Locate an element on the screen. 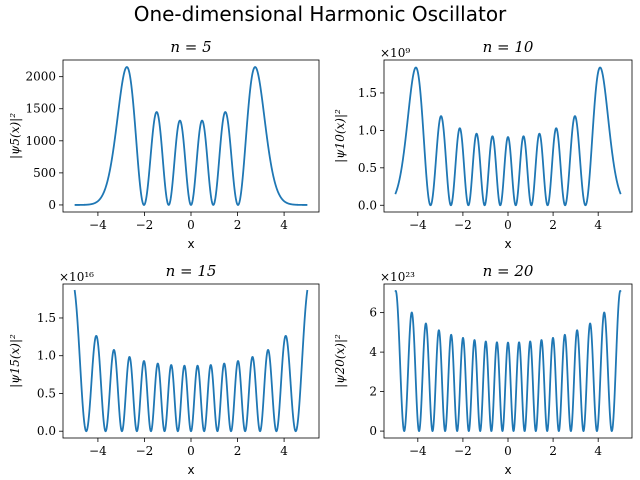  series-line-n5 is located at coordinates (191, 136).